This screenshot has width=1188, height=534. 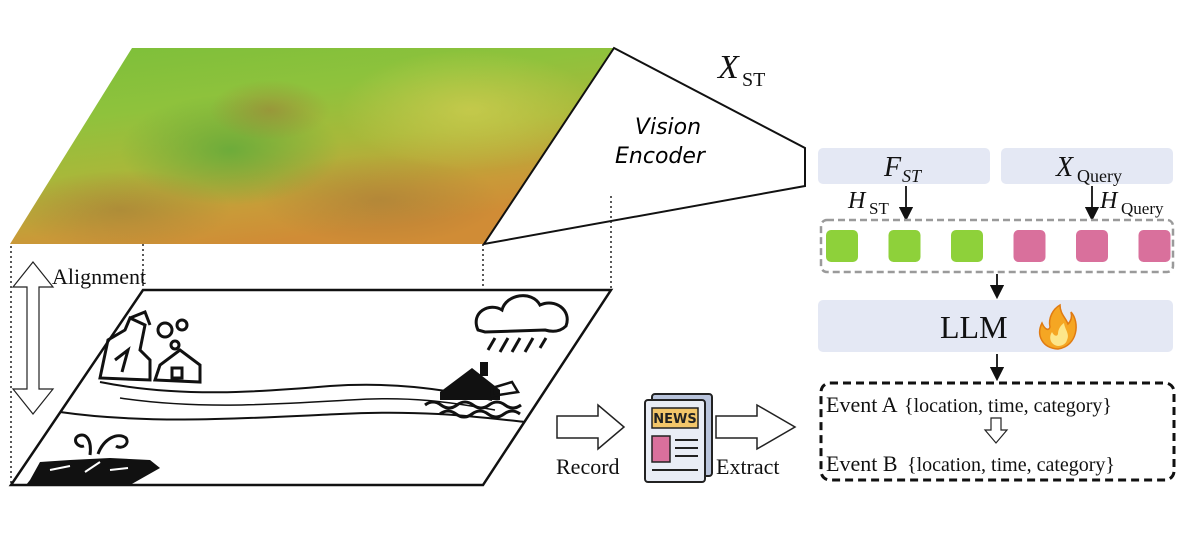 I want to click on event-a-name: Event A, so click(x=862, y=404).